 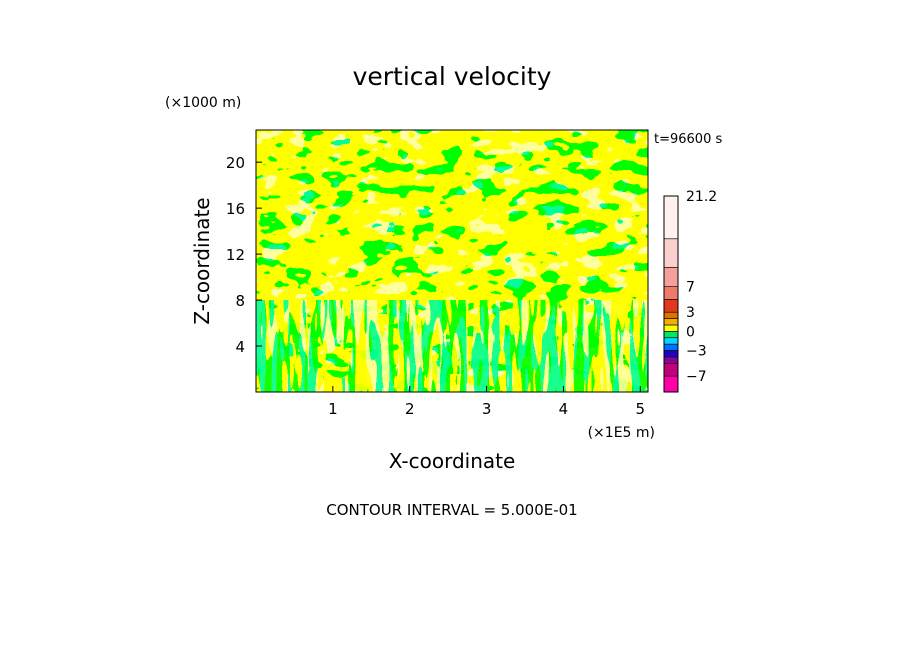 What do you see at coordinates (452, 346) in the screenshot?
I see `velocity-field-streaks` at bounding box center [452, 346].